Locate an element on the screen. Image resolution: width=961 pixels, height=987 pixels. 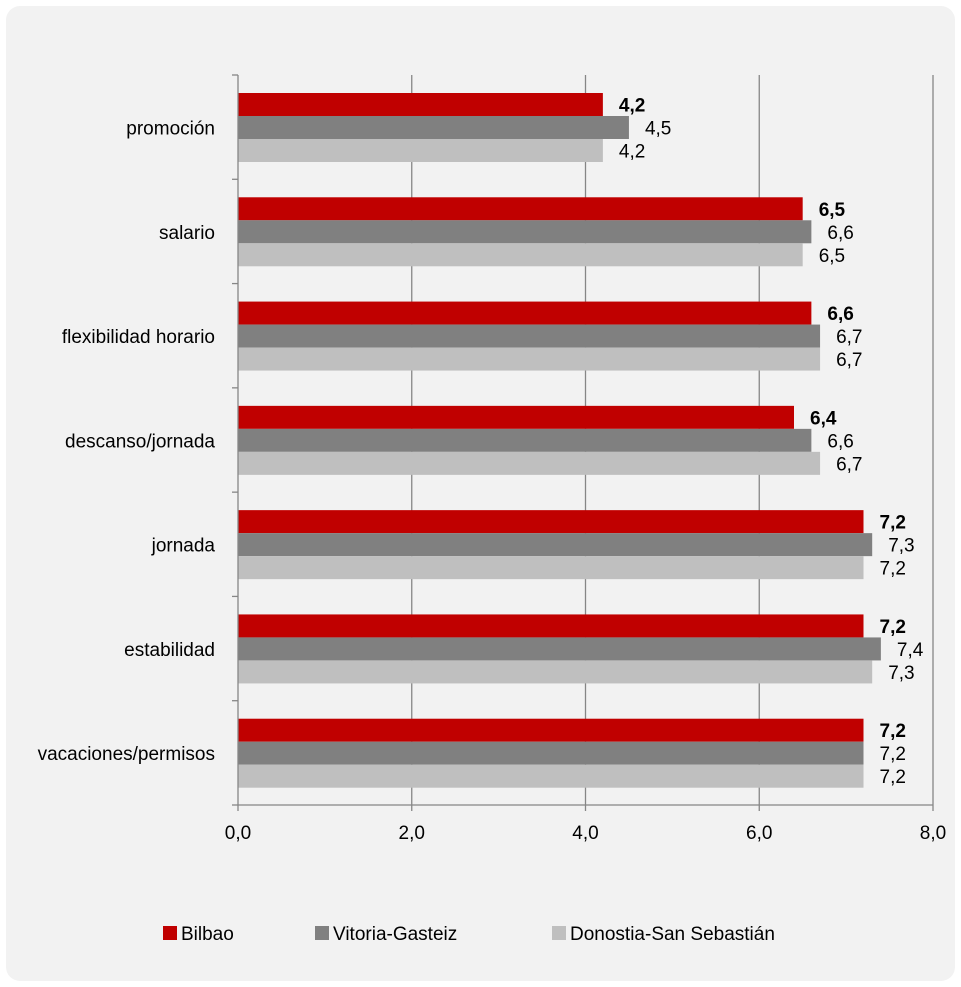
category-label: flexibilidad horario is located at coordinates (138, 337).